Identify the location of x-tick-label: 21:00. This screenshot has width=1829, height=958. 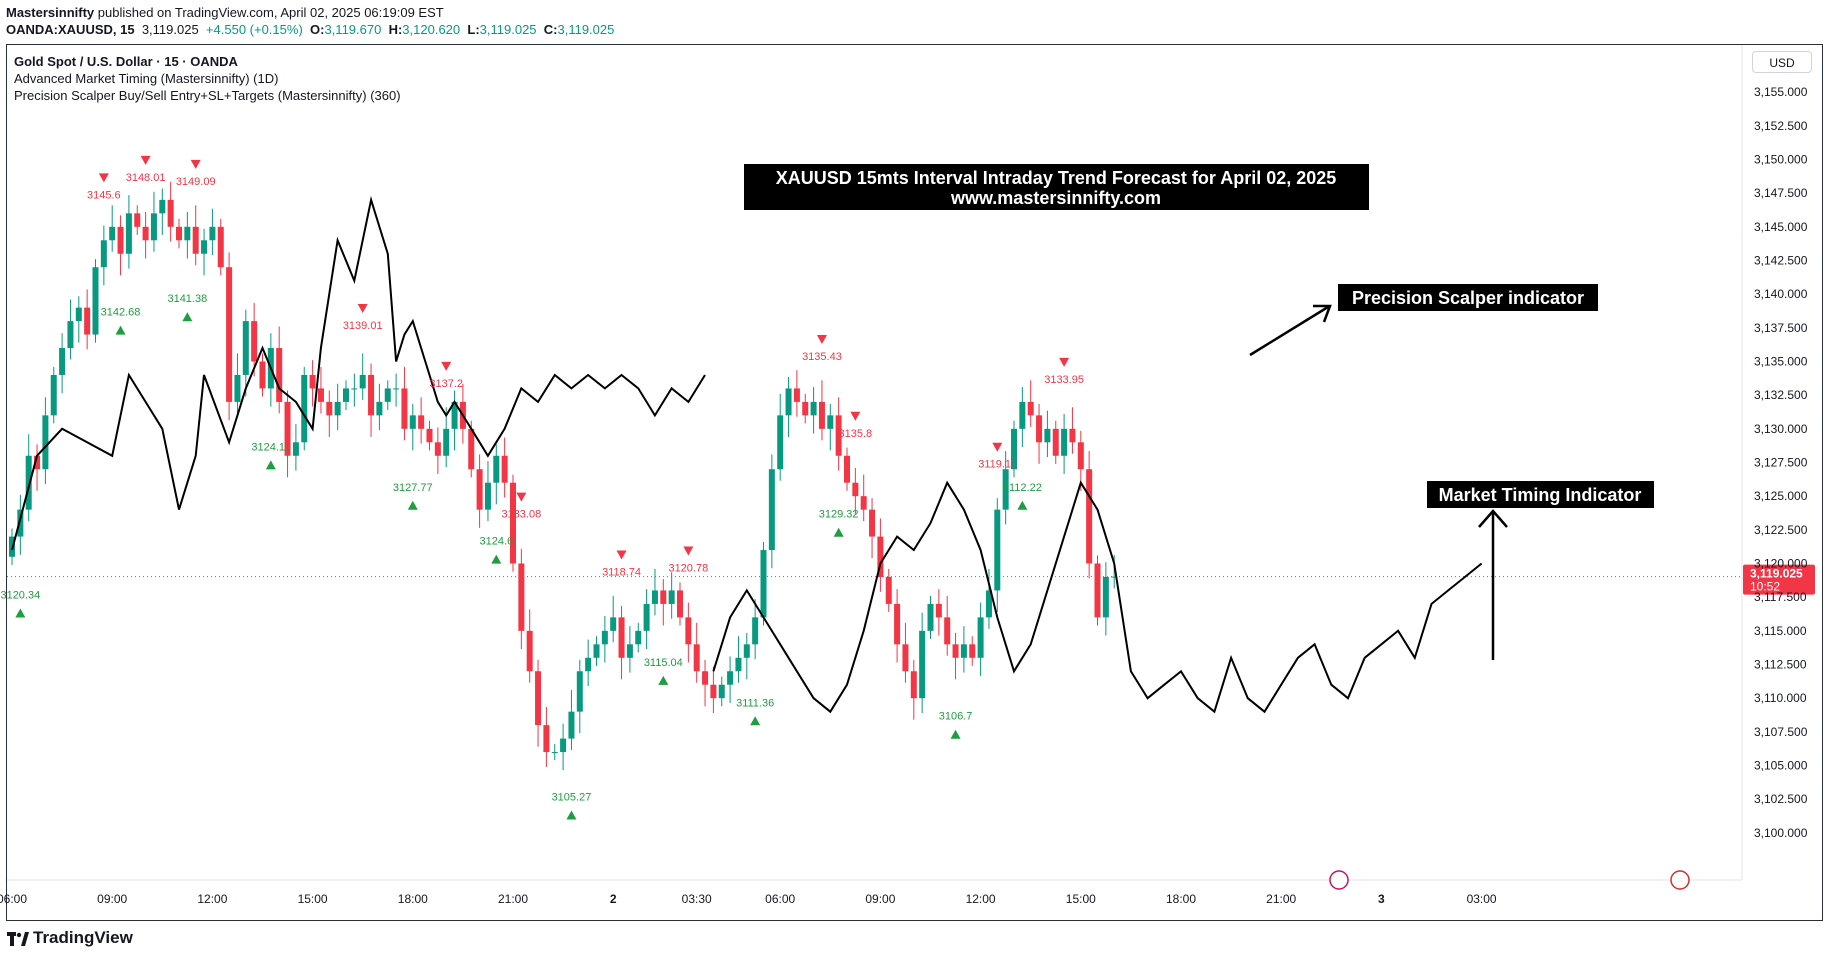
(513, 899).